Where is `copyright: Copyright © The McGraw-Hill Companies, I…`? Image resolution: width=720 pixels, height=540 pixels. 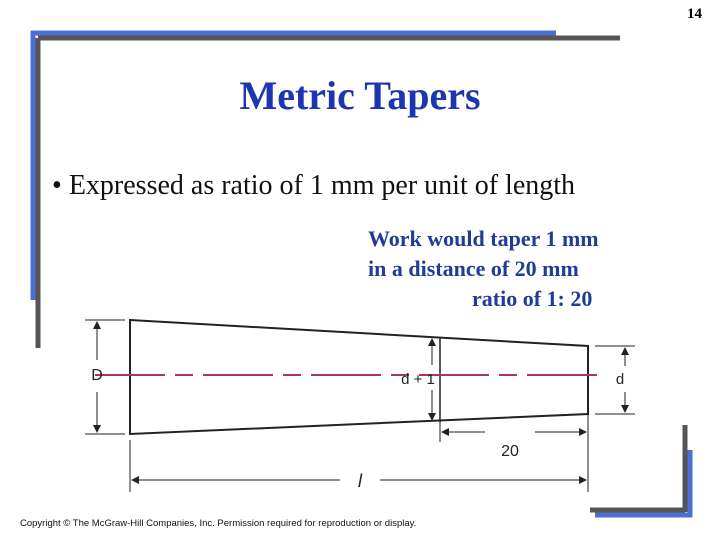 copyright: Copyright © The McGraw-Hill Companies, I… is located at coordinates (218, 523).